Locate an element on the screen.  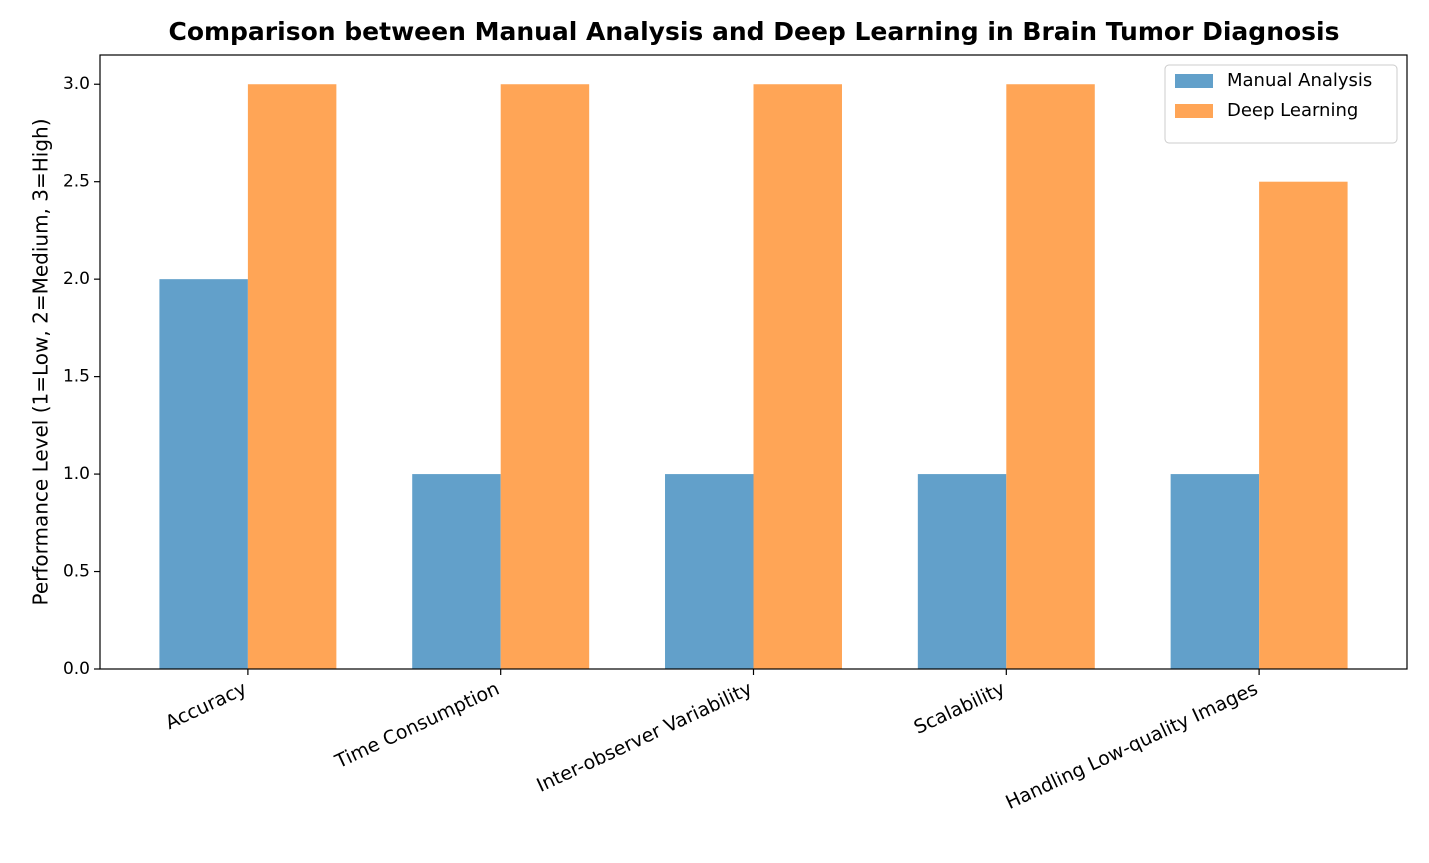
x-tick-label: Handling Low-quality Images is located at coordinates (1131, 746).